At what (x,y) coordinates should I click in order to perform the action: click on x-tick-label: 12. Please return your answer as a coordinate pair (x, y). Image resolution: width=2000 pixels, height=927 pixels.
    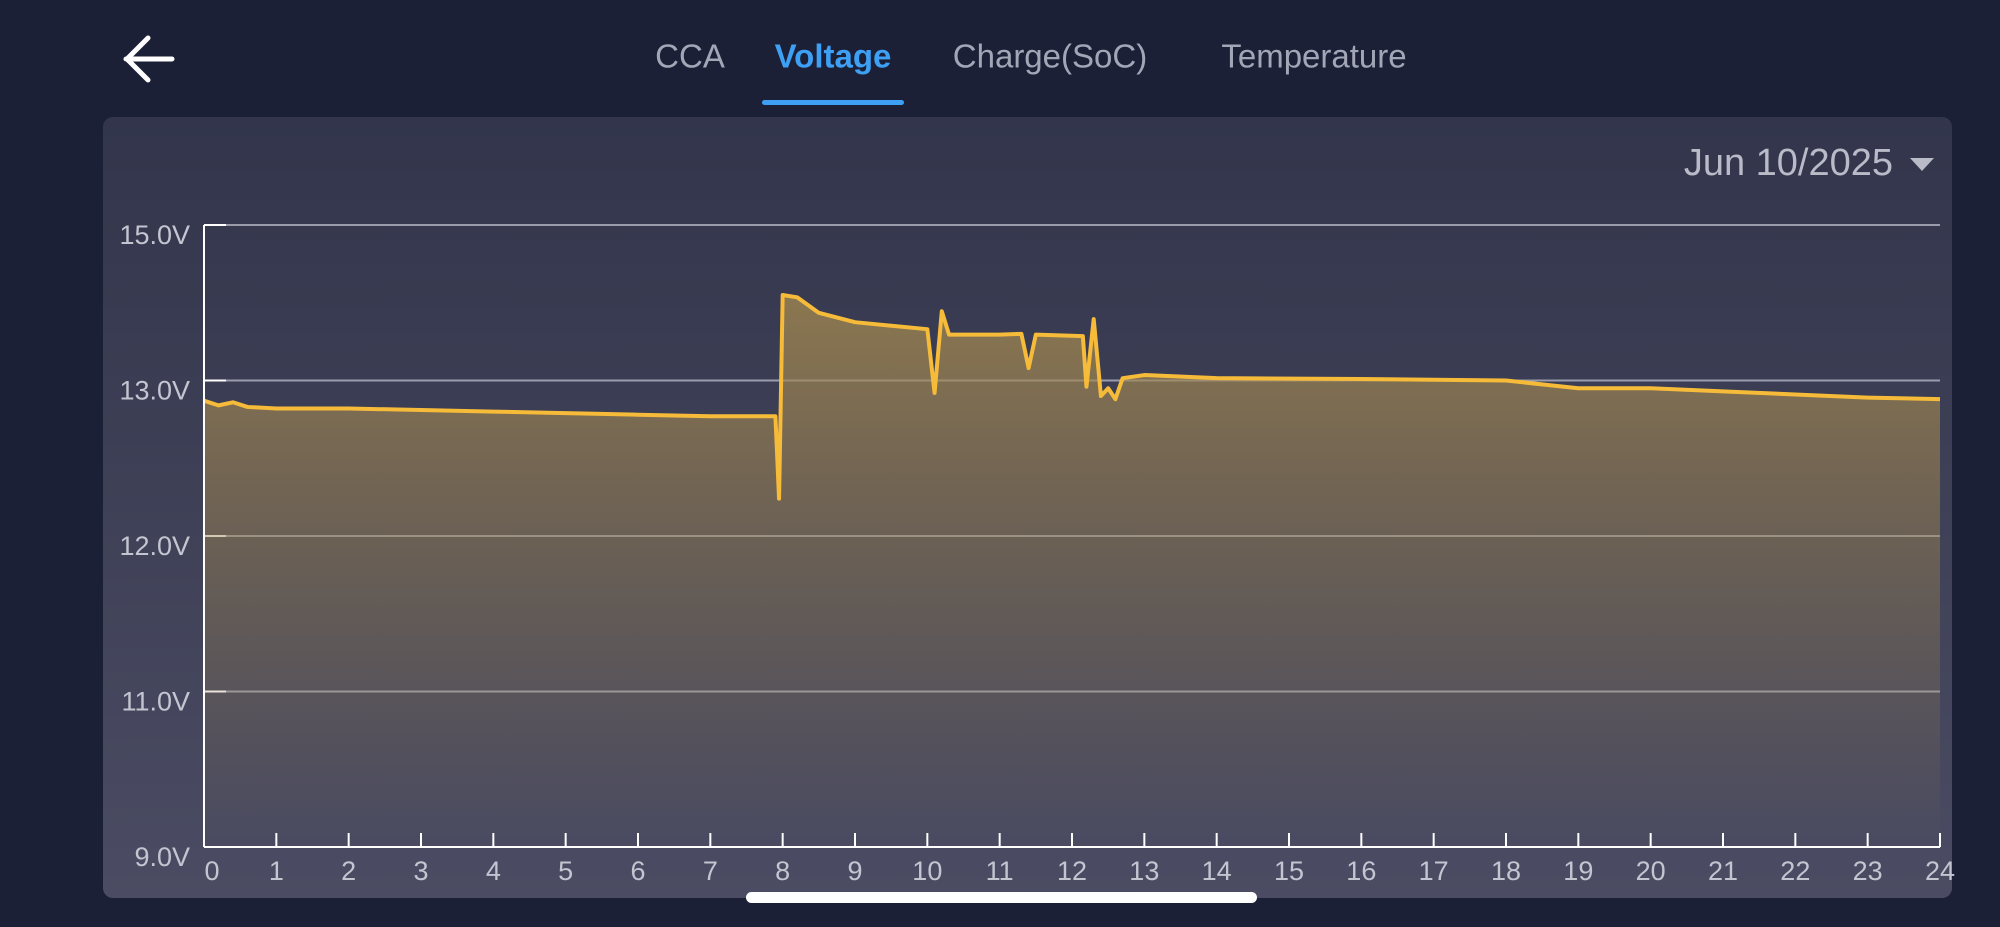
    Looking at the image, I should click on (1072, 871).